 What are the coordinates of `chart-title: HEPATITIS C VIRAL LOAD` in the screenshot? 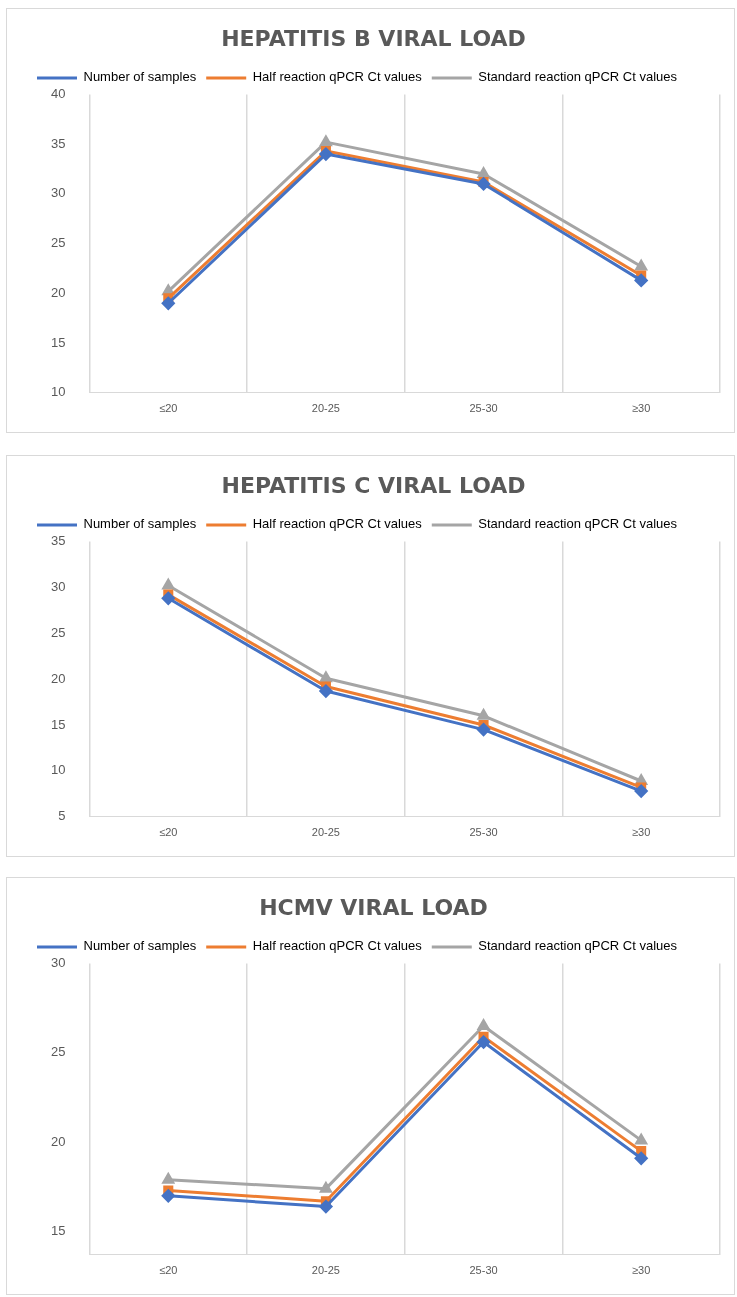 It's located at (373, 485).